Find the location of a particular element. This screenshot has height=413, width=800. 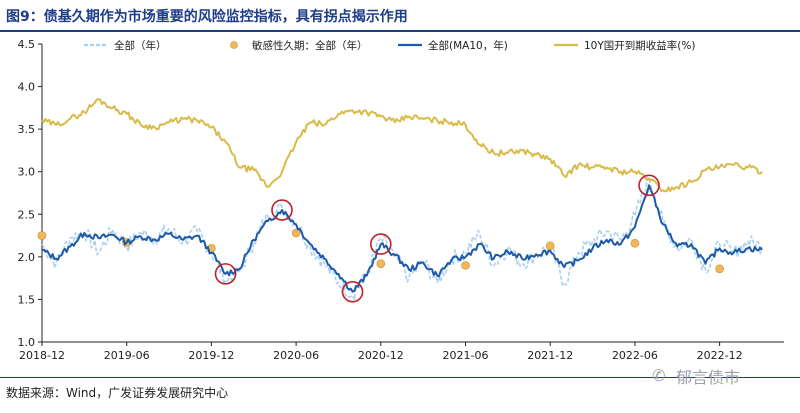

source-note: 数据来源：Wind，广发证券发展研究中心 is located at coordinates (117, 393).